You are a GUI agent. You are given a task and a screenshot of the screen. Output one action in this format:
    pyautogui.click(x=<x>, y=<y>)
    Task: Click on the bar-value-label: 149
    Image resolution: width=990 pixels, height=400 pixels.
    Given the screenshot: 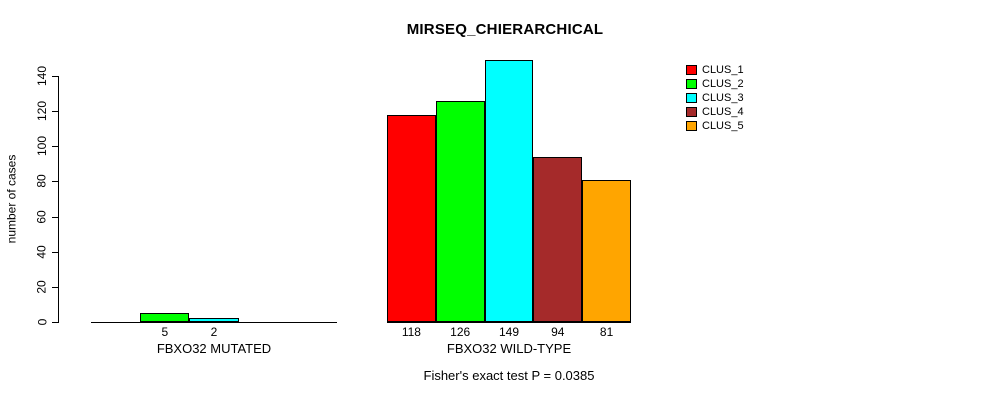 What is the action you would take?
    pyautogui.click(x=508, y=332)
    